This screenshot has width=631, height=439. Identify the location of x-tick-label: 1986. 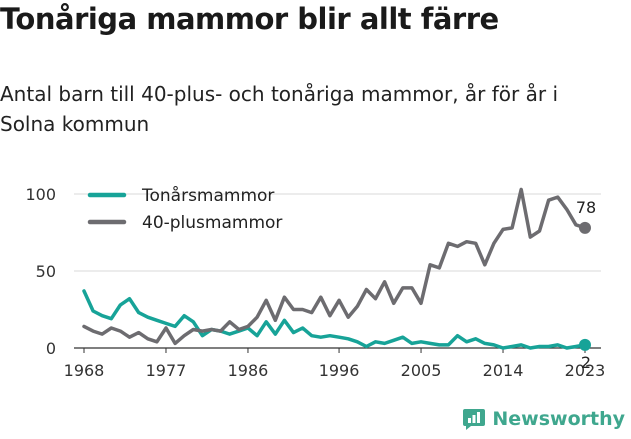
(248, 370).